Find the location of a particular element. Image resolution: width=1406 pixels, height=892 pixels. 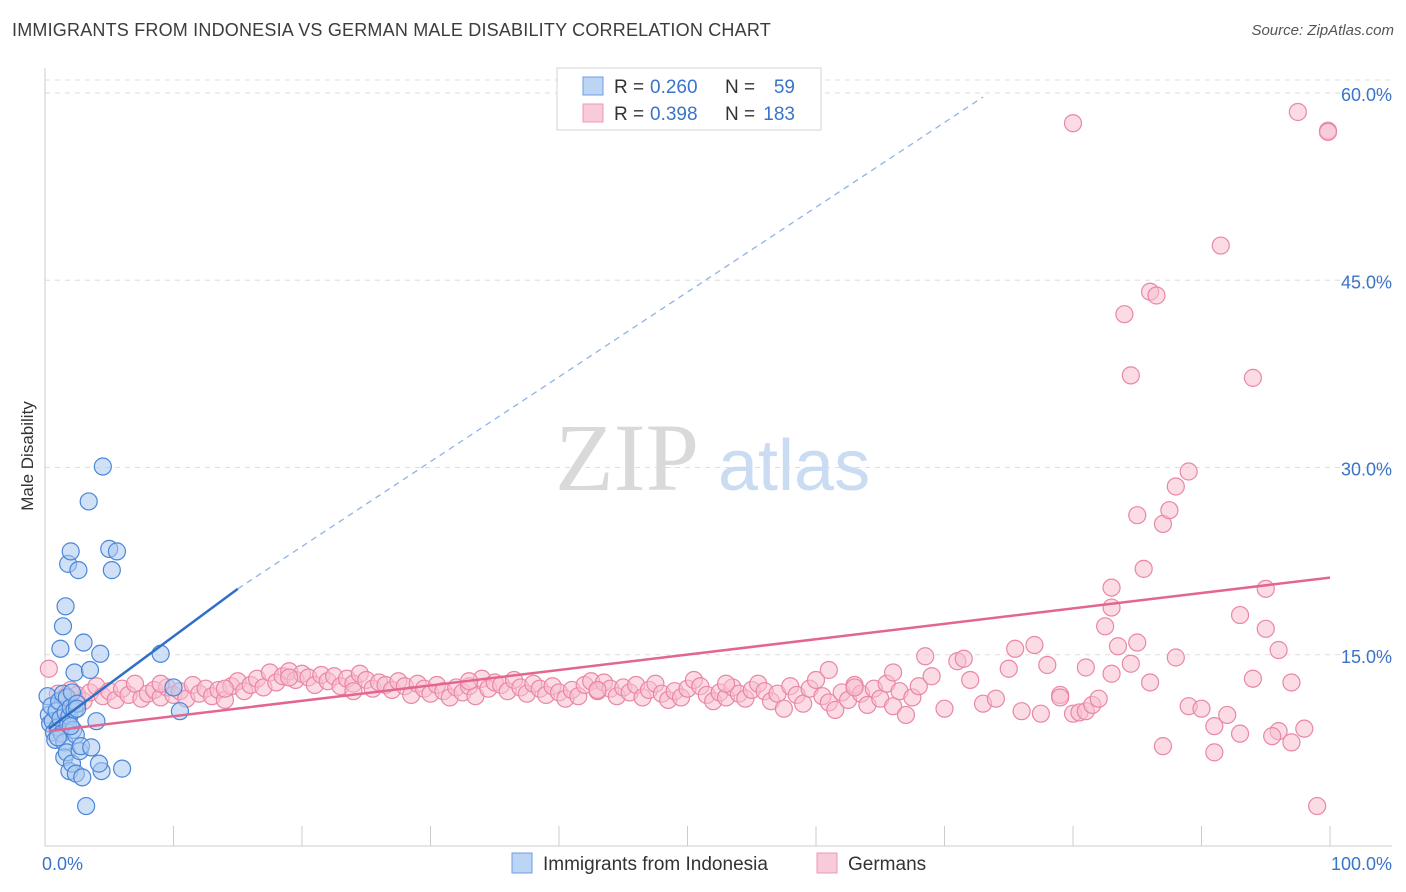

indonesia-legend-swatch is located at coordinates (593, 86).